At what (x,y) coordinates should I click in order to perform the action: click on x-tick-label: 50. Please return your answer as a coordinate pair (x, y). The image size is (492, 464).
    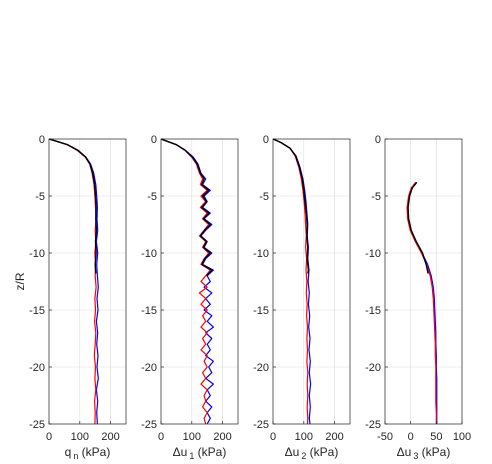
    Looking at the image, I should click on (436, 437).